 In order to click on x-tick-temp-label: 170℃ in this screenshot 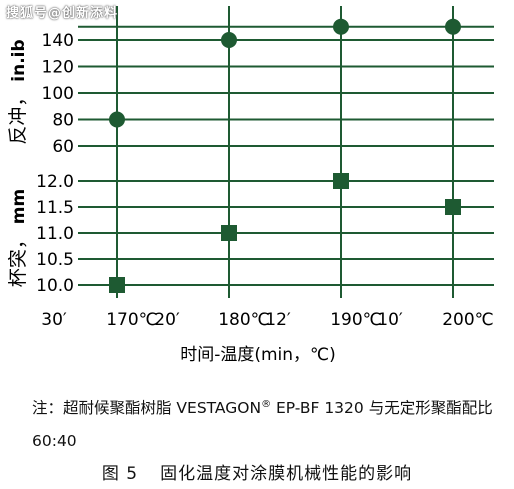, I will do `click(132, 320)`.